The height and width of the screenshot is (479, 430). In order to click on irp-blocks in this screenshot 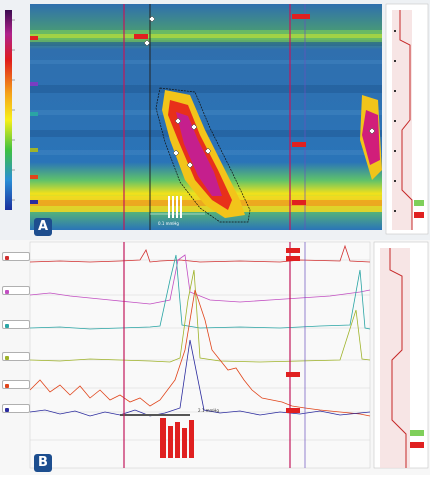, I will do `click(177, 438)`.